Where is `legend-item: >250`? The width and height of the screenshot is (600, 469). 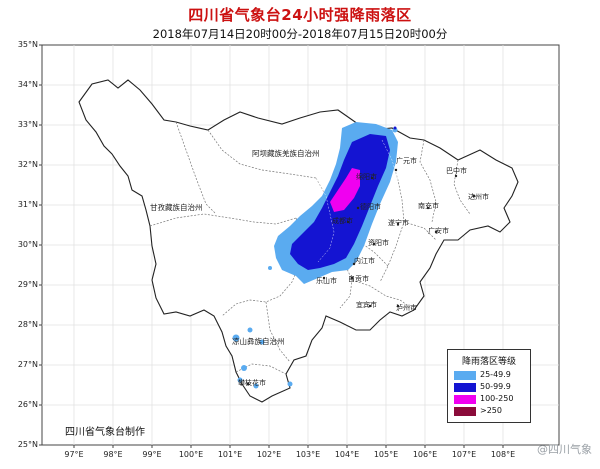 legend-item: >250 is located at coordinates (492, 411).